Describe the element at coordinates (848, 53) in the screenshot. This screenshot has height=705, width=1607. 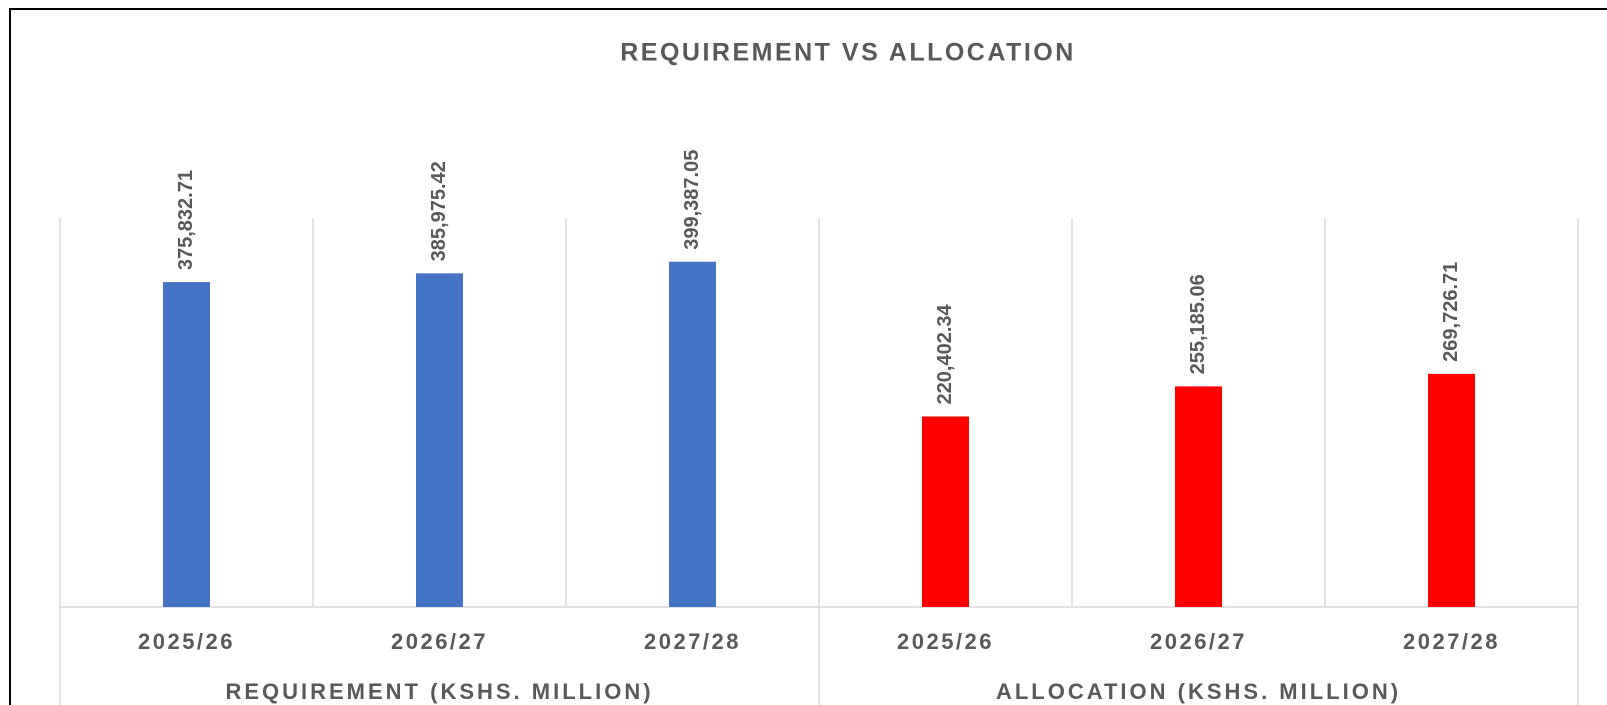
I see `chart-title: REQUIREMENT VS ALLOCATION` at that location.